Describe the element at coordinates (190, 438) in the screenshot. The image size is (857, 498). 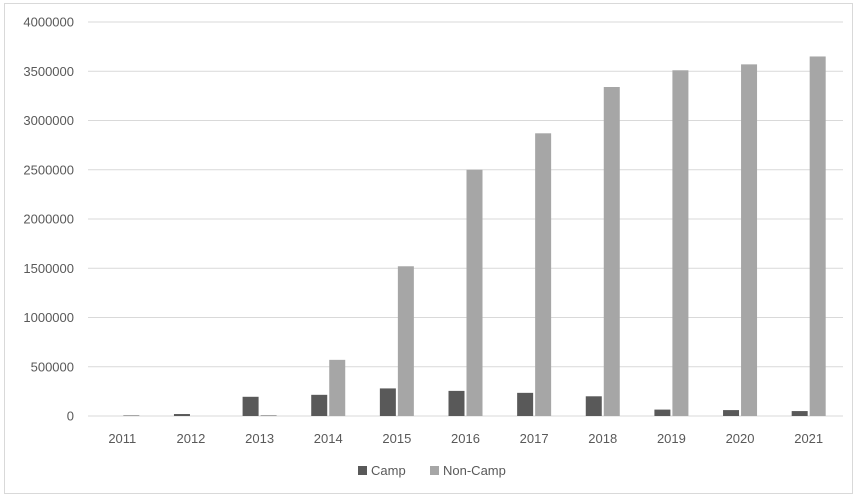
I see `x-tick-label: 2012` at that location.